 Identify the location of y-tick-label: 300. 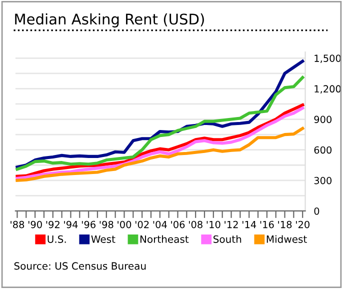
(323, 180).